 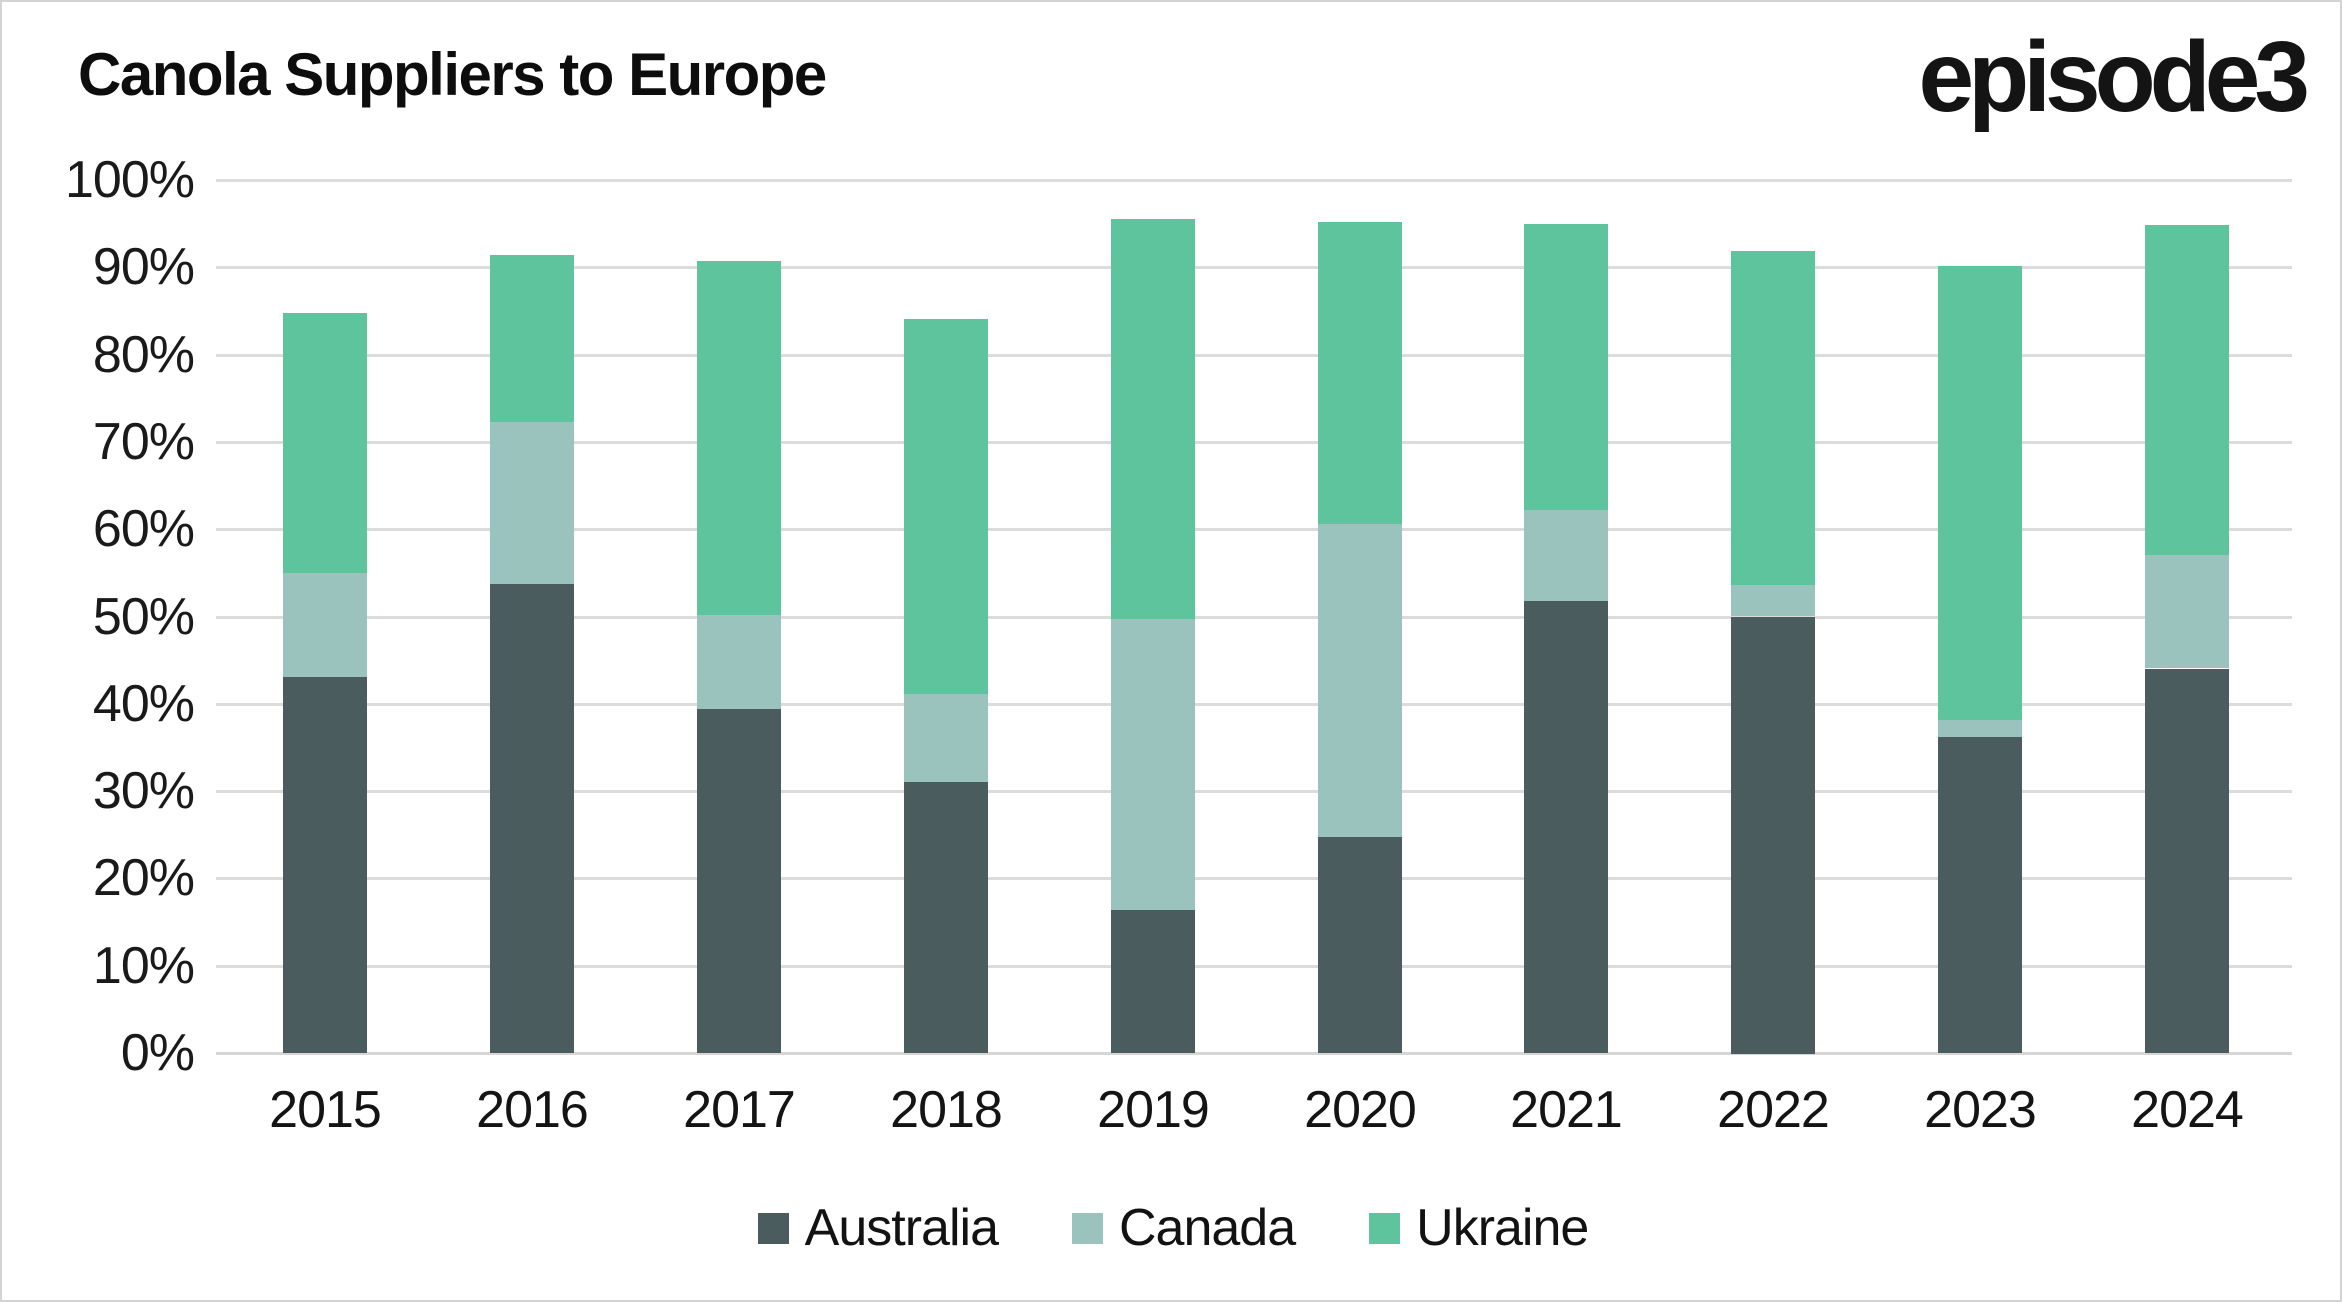 I want to click on legend-label-australia: Australia, so click(x=901, y=1228).